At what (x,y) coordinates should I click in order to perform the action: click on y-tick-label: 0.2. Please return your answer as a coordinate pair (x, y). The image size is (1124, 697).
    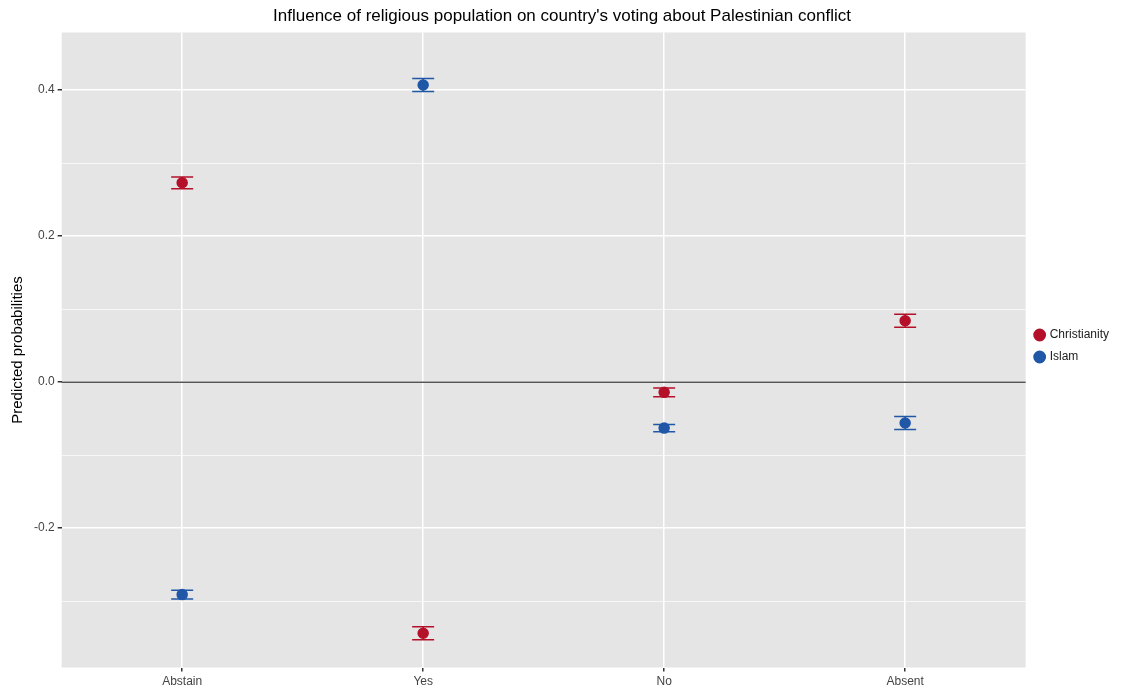
    Looking at the image, I should click on (46, 235).